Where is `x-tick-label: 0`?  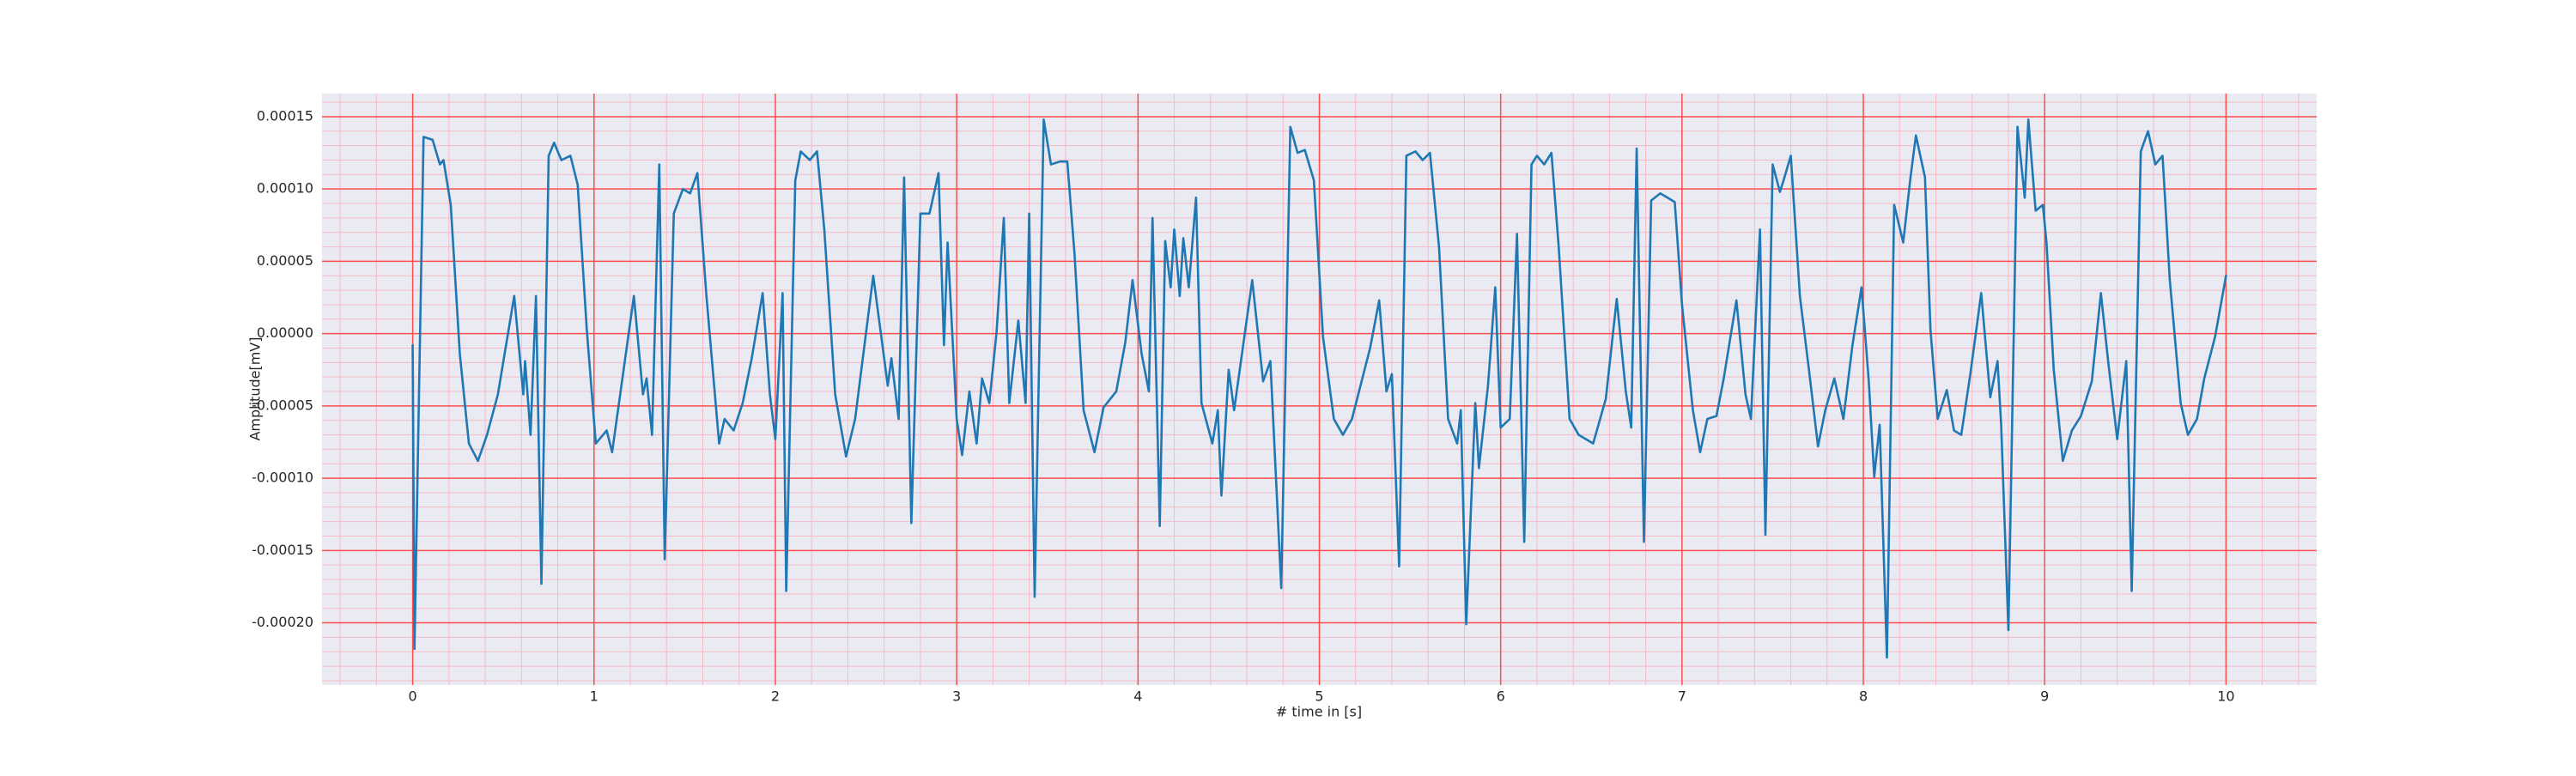 x-tick-label: 0 is located at coordinates (412, 697).